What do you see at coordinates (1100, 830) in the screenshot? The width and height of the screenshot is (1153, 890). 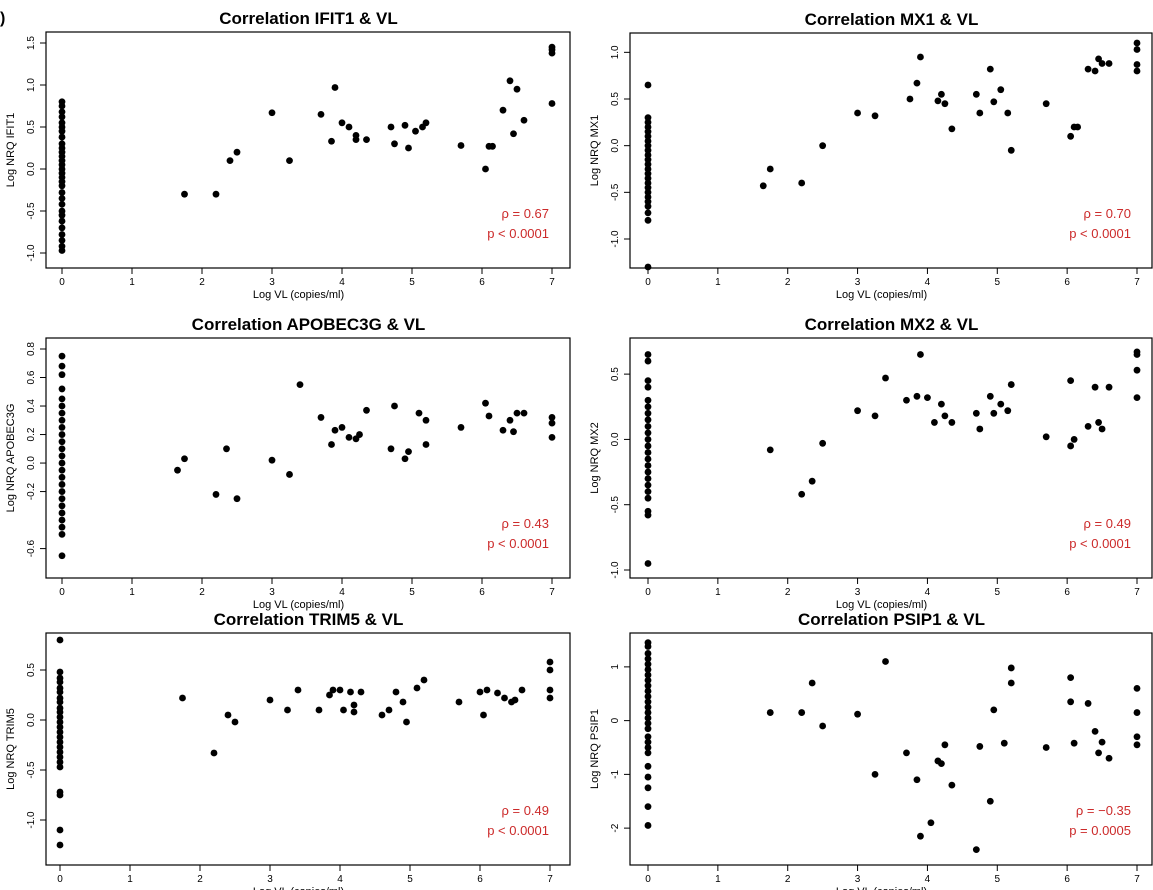 I see `p-value-annotation: p = 0.0005` at bounding box center [1100, 830].